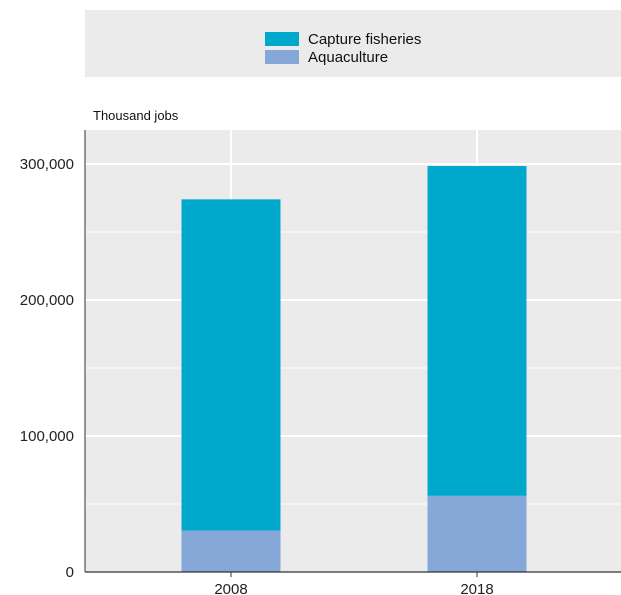 The width and height of the screenshot is (621, 595). Describe the element at coordinates (47, 300) in the screenshot. I see `y-tick-label-2: 200,000` at that location.